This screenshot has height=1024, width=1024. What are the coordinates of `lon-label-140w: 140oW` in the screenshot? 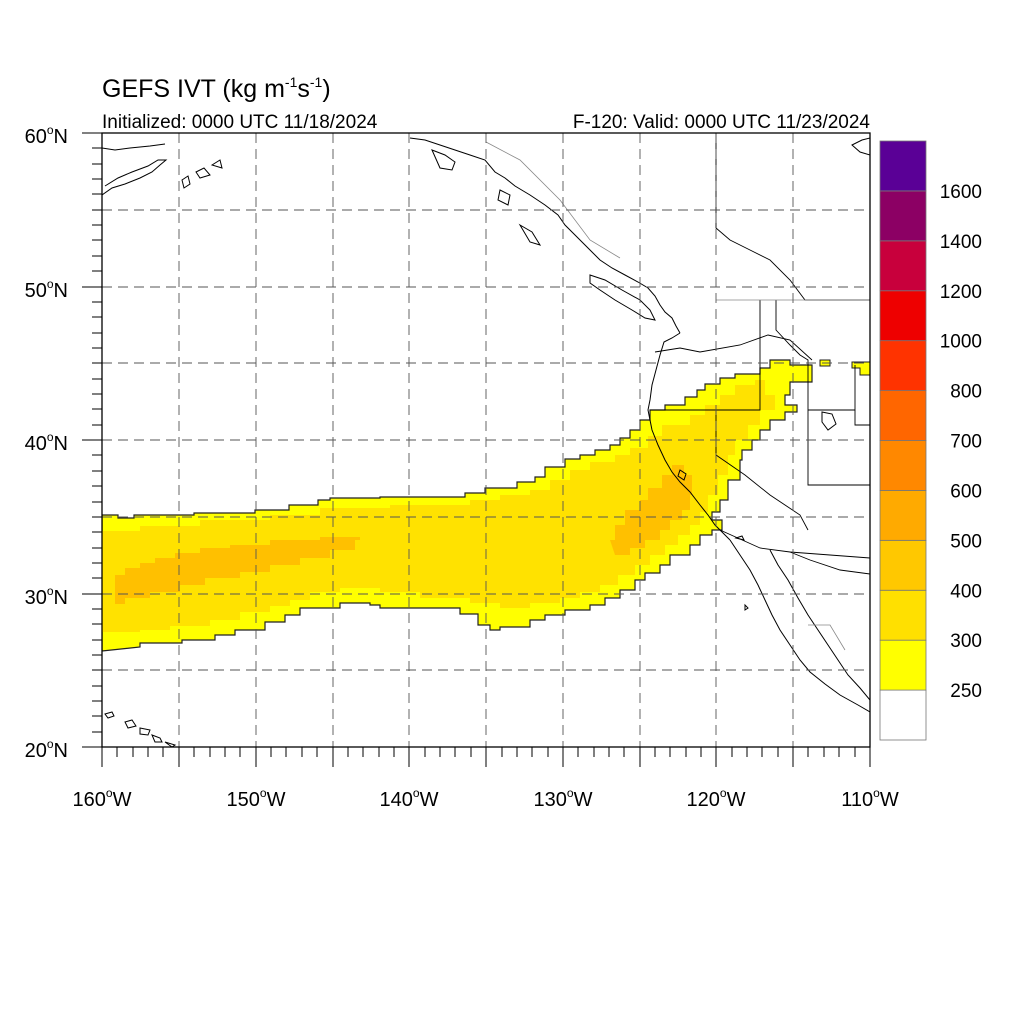 It's located at (409, 798).